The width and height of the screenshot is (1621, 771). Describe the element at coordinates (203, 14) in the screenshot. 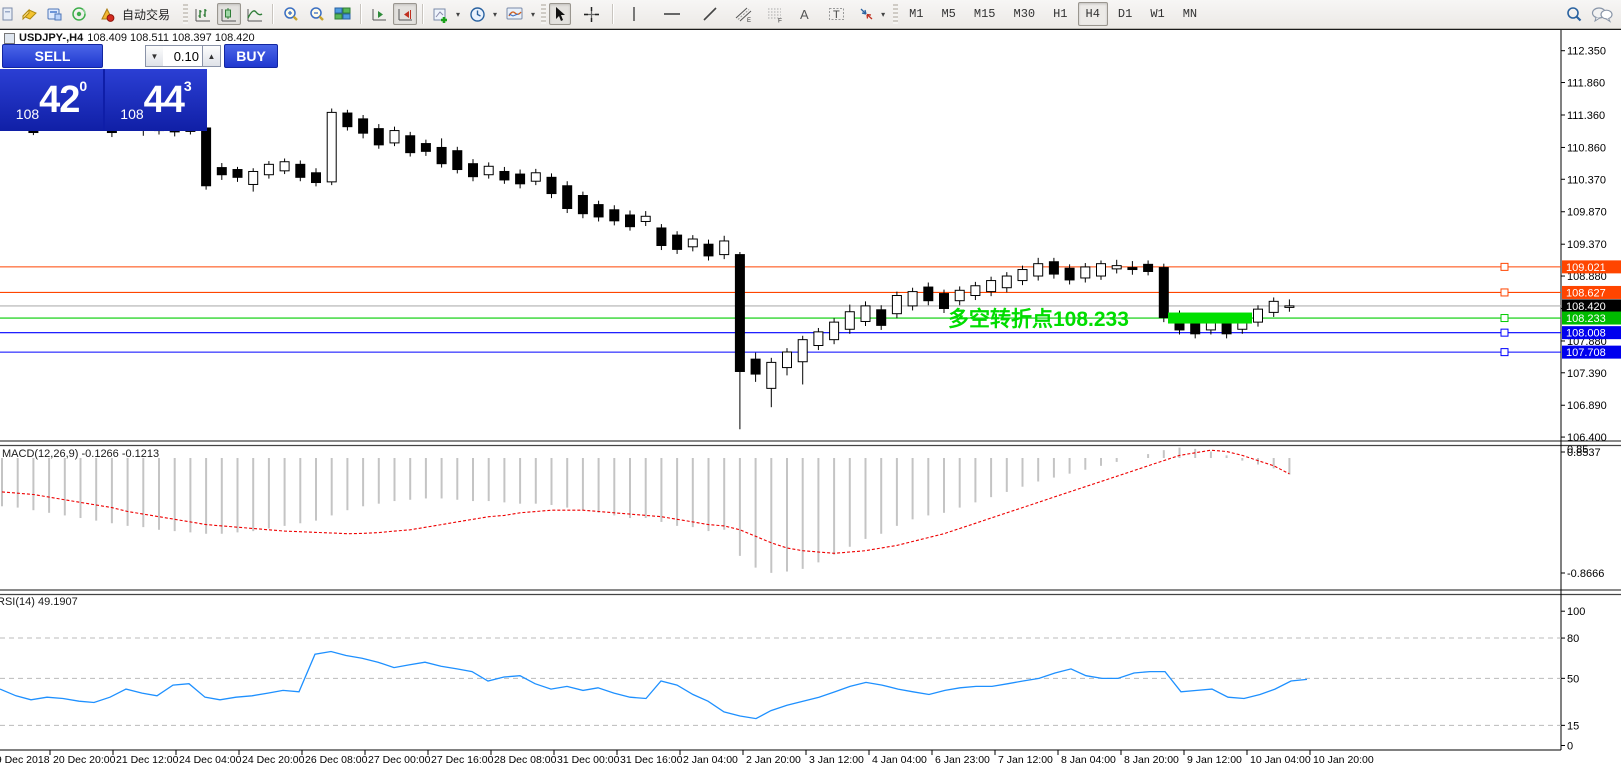

I see `bar-chart-mode-icon` at that location.